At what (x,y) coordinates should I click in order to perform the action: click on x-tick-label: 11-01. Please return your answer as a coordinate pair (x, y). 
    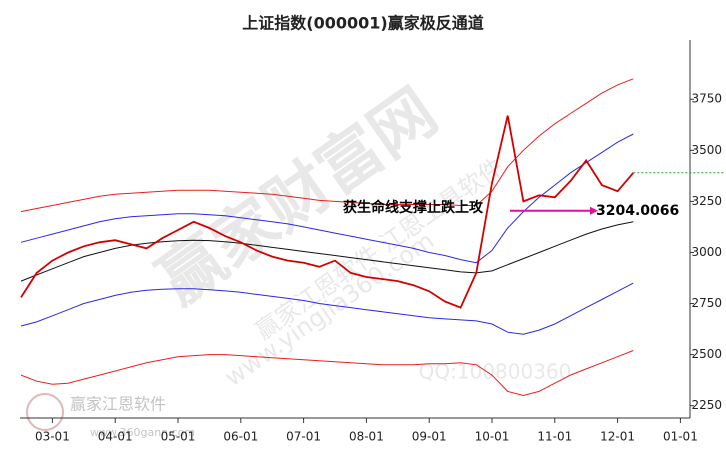
    Looking at the image, I should click on (554, 437).